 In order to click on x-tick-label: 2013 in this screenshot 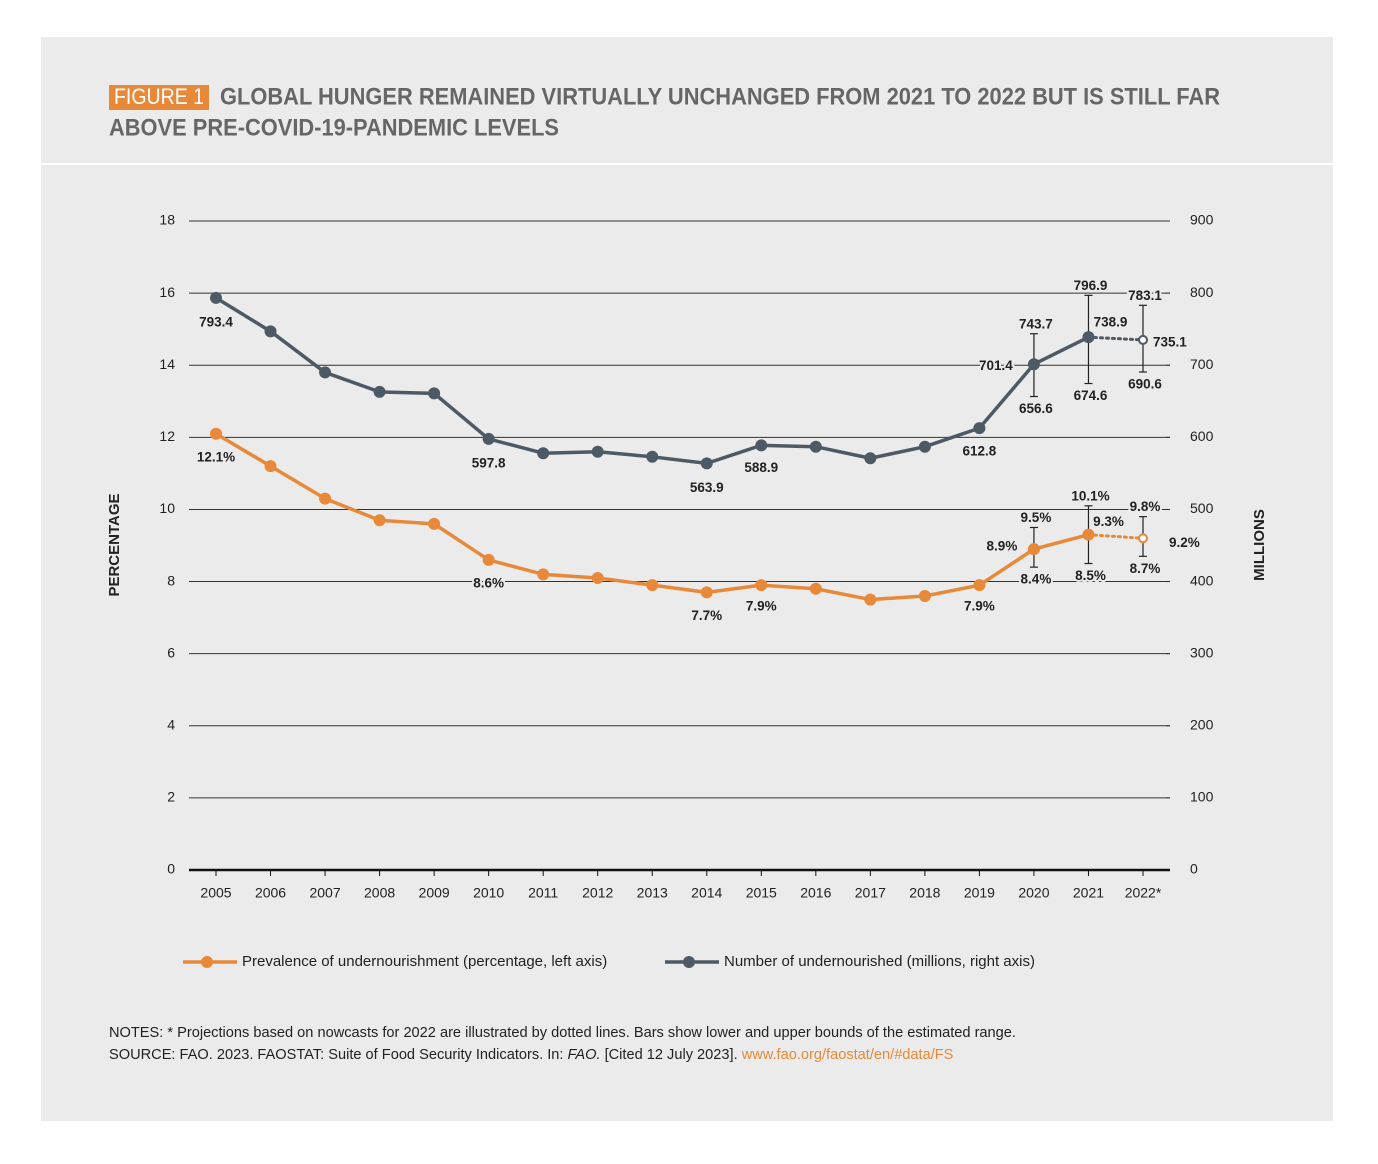, I will do `click(652, 893)`.